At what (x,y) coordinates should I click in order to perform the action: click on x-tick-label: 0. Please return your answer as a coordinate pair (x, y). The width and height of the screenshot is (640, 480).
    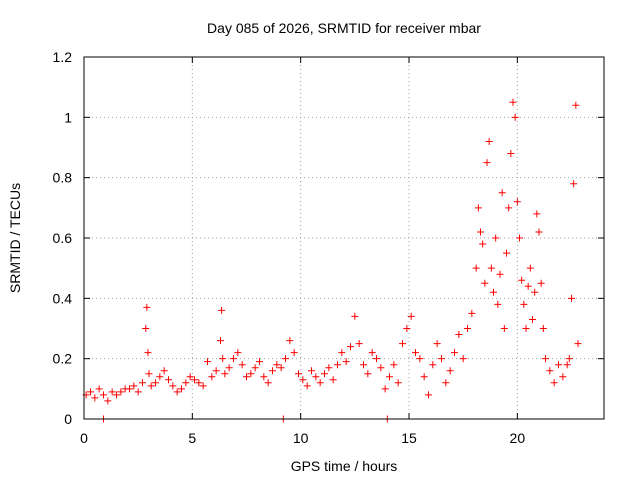
    Looking at the image, I should click on (84, 438).